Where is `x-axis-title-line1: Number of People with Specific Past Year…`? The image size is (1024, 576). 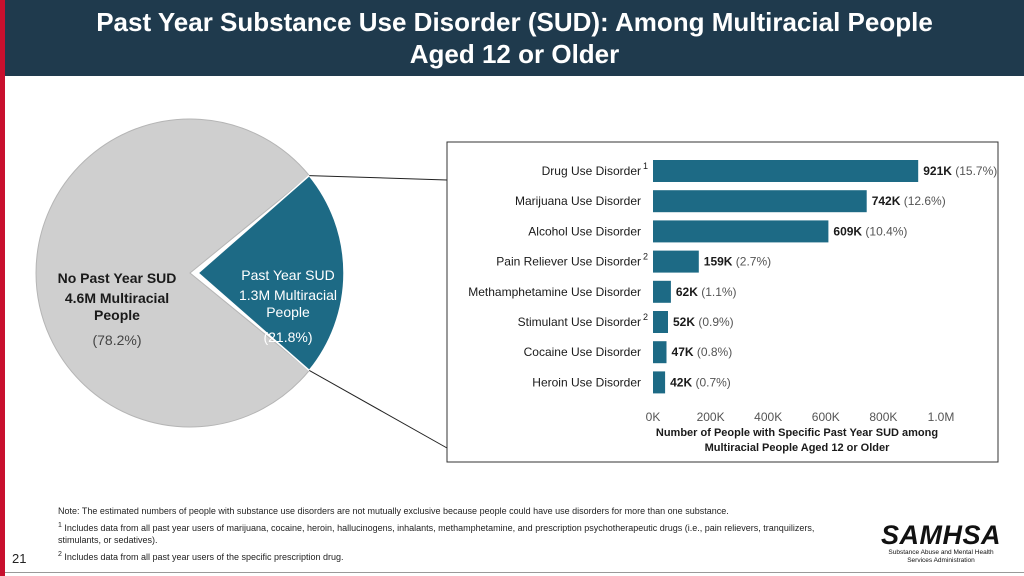 x-axis-title-line1: Number of People with Specific Past Year… is located at coordinates (797, 433).